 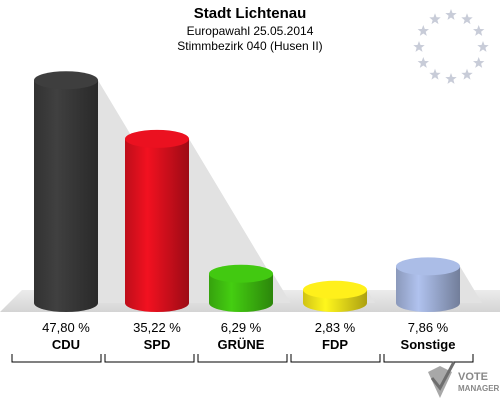 I want to click on bar-grne, so click(x=241, y=288).